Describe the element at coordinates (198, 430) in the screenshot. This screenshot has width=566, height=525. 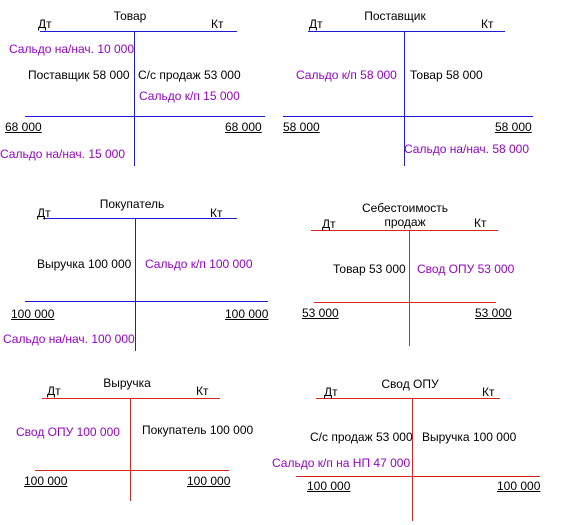
I see `credit-entry: Покупатель 100 000` at that location.